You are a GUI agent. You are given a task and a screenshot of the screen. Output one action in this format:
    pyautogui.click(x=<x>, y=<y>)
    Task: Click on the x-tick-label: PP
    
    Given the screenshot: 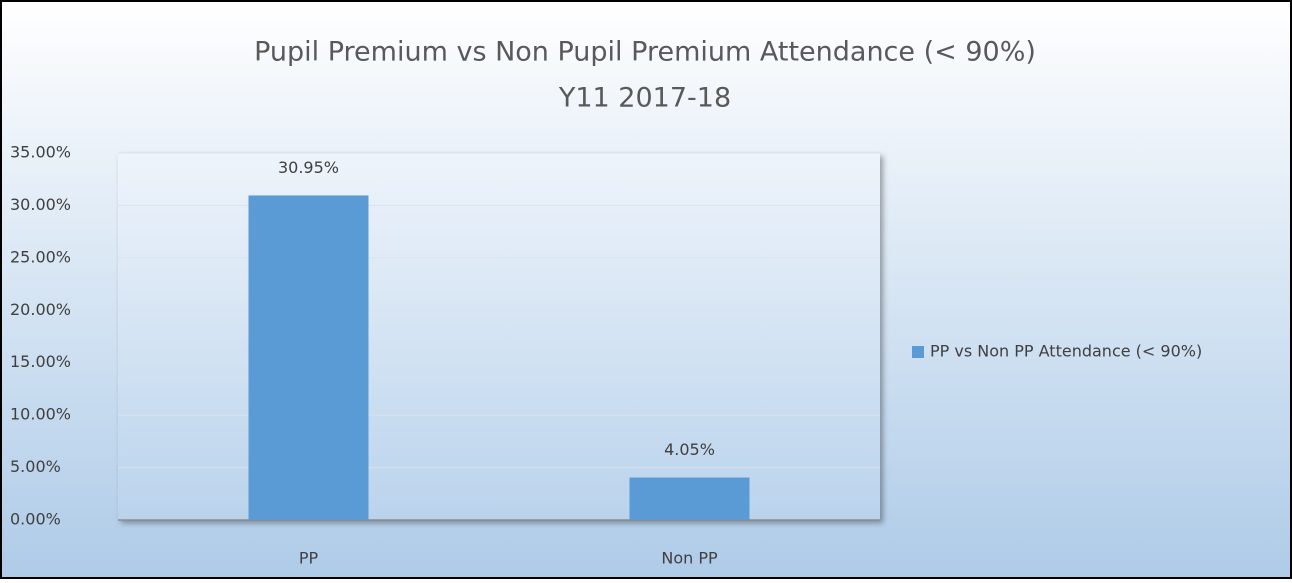 What is the action you would take?
    pyautogui.click(x=309, y=558)
    